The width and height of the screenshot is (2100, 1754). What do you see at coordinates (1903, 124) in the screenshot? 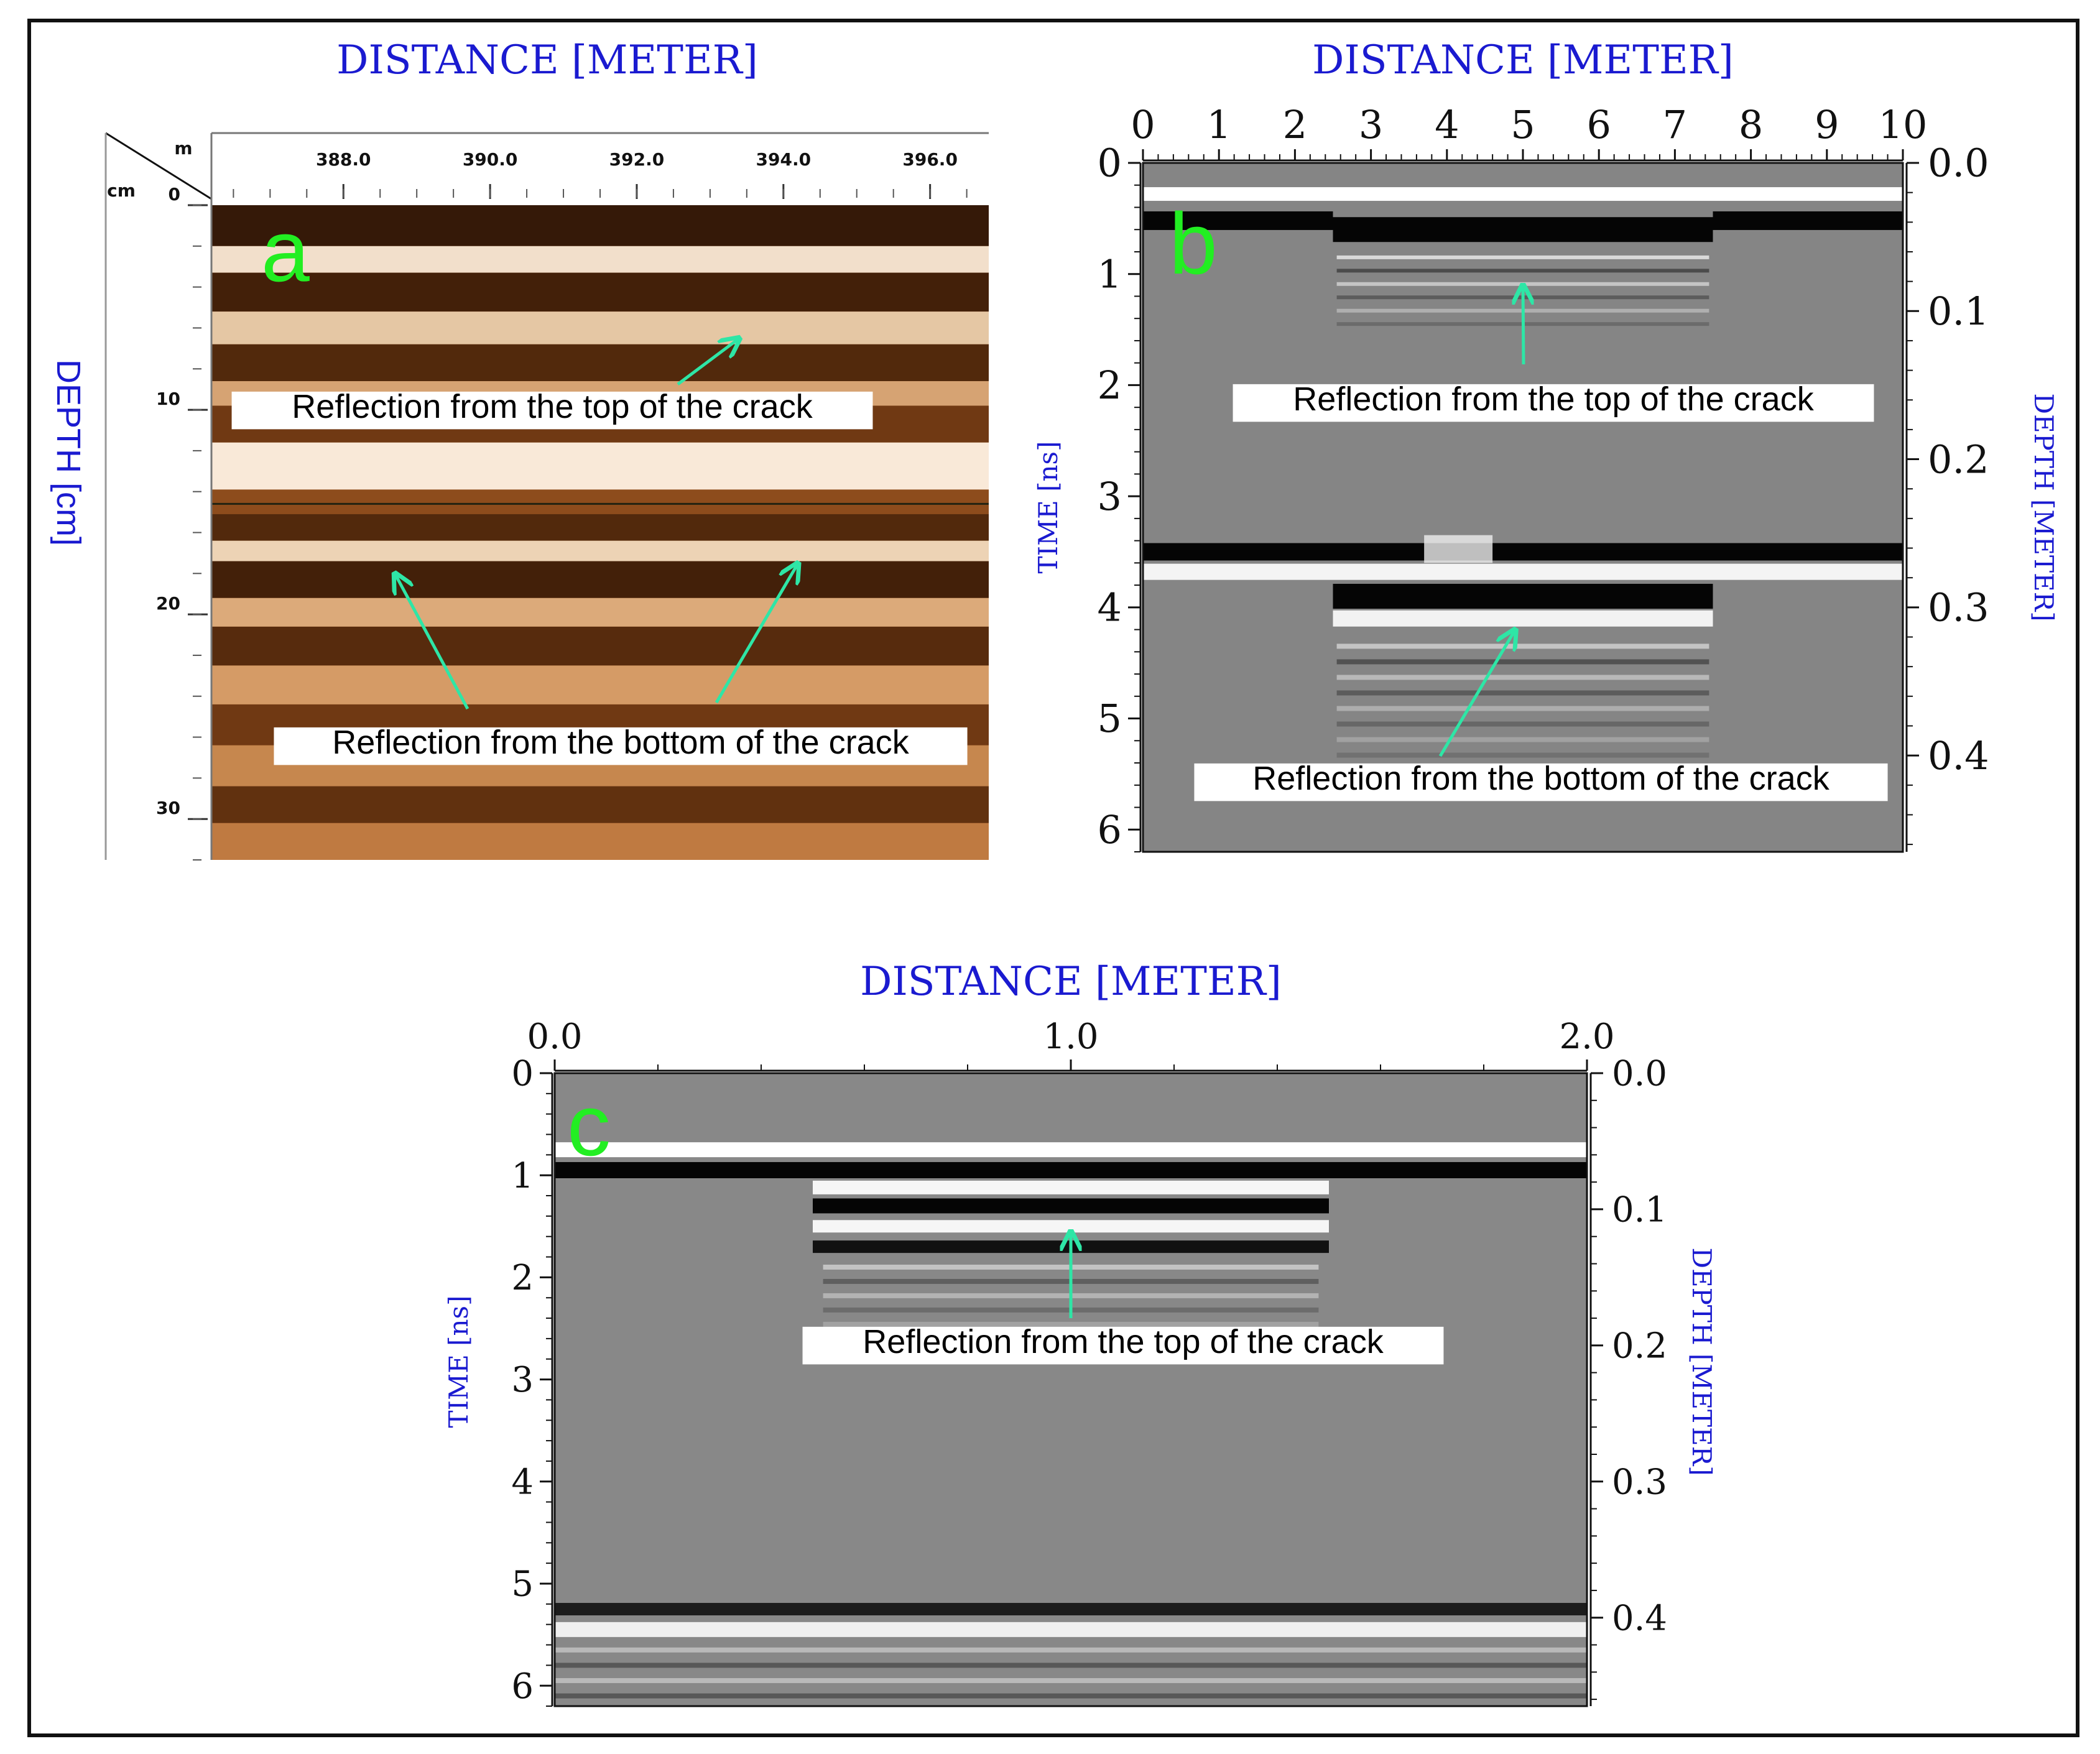
I see `panel-b-x-tick-label: 10` at bounding box center [1903, 124].